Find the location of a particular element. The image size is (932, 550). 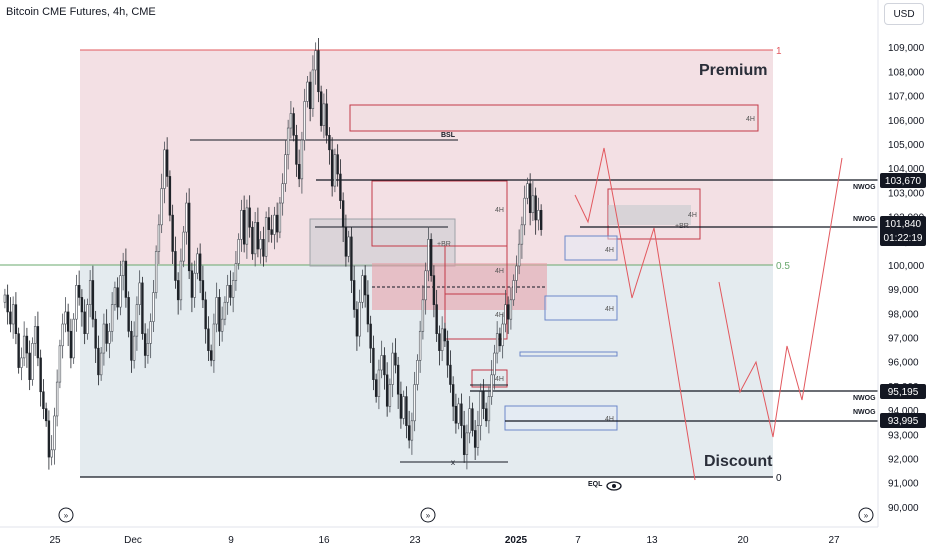

x-tick-label: 27 is located at coordinates (834, 540).